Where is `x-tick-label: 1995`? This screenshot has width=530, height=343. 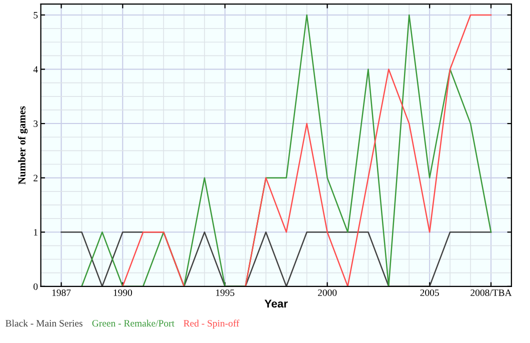
x-tick-label: 1995 is located at coordinates (225, 292).